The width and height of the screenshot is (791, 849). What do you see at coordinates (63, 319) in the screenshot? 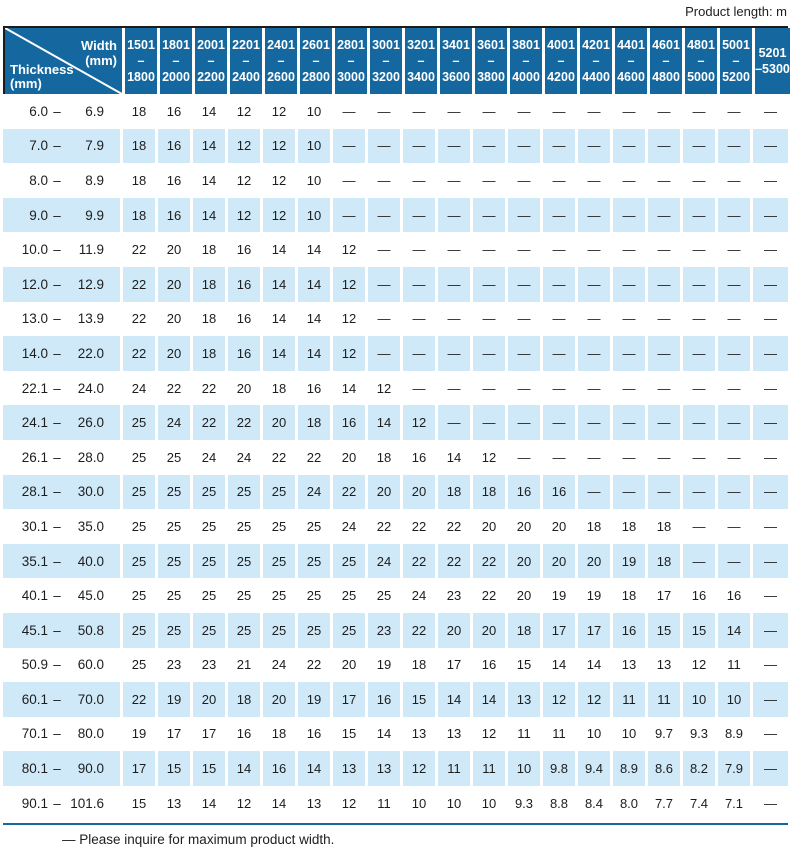
I see `thickness-range-cell: 13.0–13.9` at bounding box center [63, 319].